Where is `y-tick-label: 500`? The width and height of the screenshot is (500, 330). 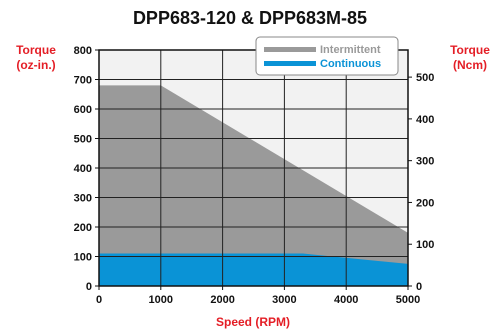 y-tick-label: 500 is located at coordinates (83, 140).